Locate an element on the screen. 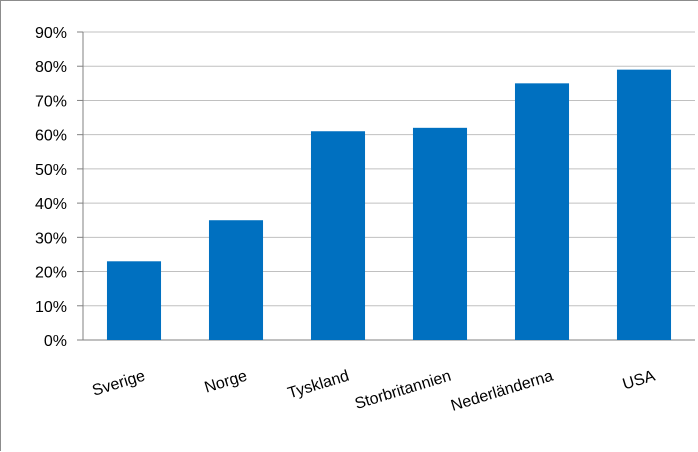 This screenshot has width=698, height=452. y-tick-label: 90% is located at coordinates (51, 33).